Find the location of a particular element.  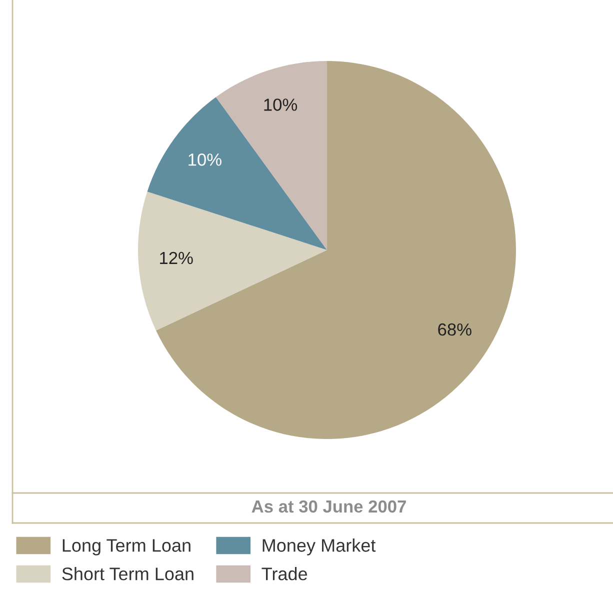

text: As at 30 June 2007 is located at coordinates (329, 506).